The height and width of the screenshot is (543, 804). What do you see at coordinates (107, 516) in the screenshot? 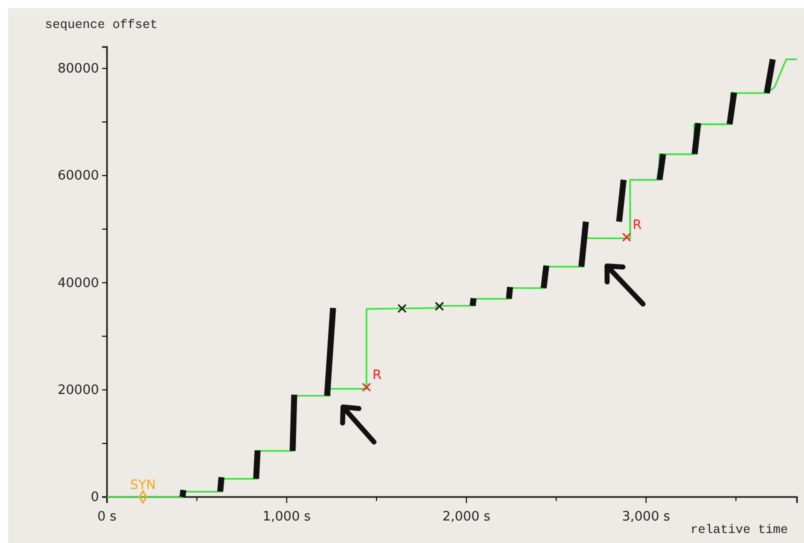
I see `x-tick-label: 0 s` at bounding box center [107, 516].